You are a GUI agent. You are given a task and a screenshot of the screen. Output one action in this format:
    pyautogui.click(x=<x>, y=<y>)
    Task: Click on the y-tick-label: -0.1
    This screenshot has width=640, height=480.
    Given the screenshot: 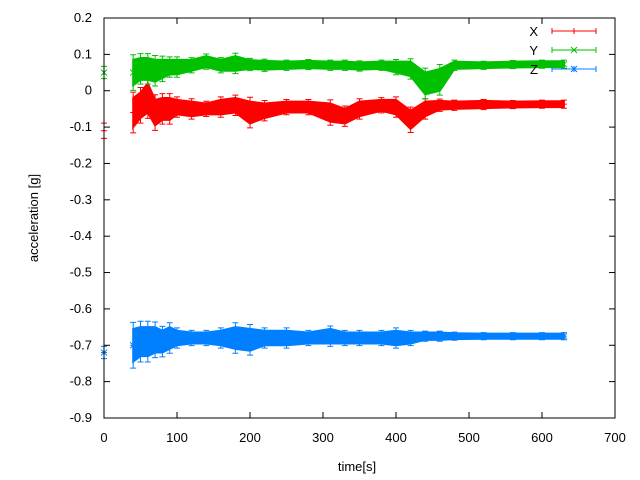 What is the action you would take?
    pyautogui.click(x=81, y=126)
    